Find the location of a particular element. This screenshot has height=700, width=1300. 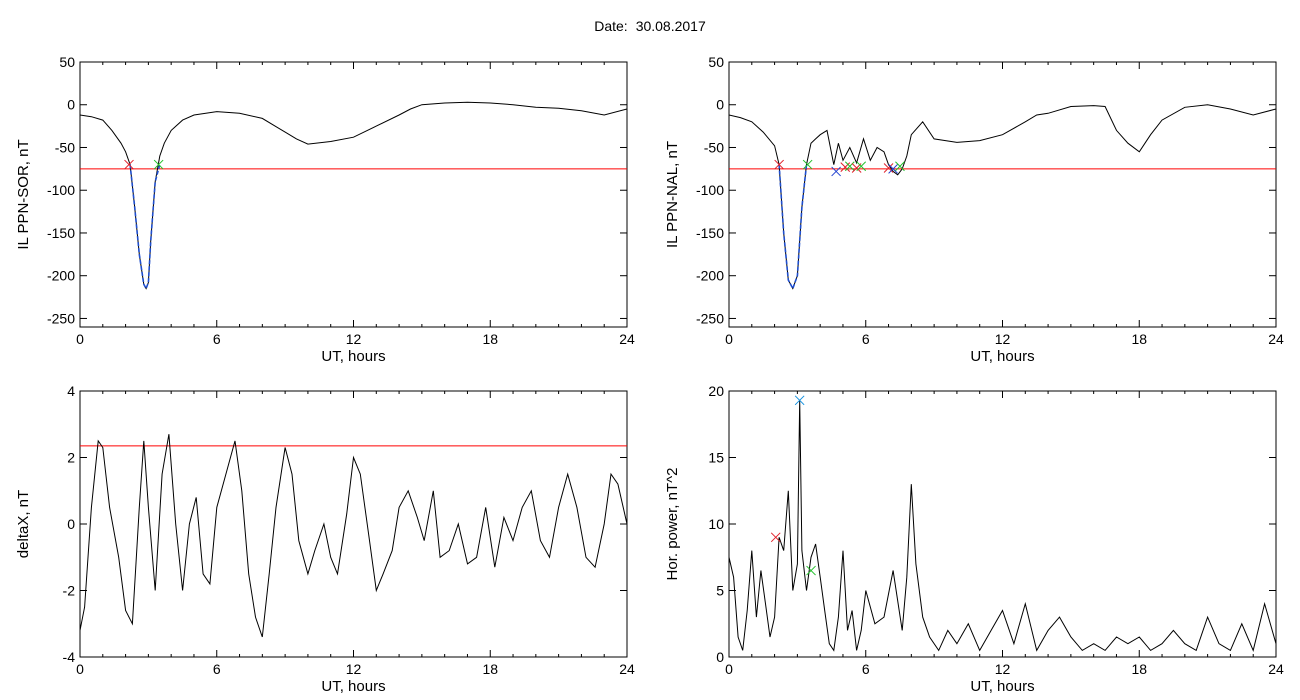

y-tick-label: 5 is located at coordinates (720, 591).